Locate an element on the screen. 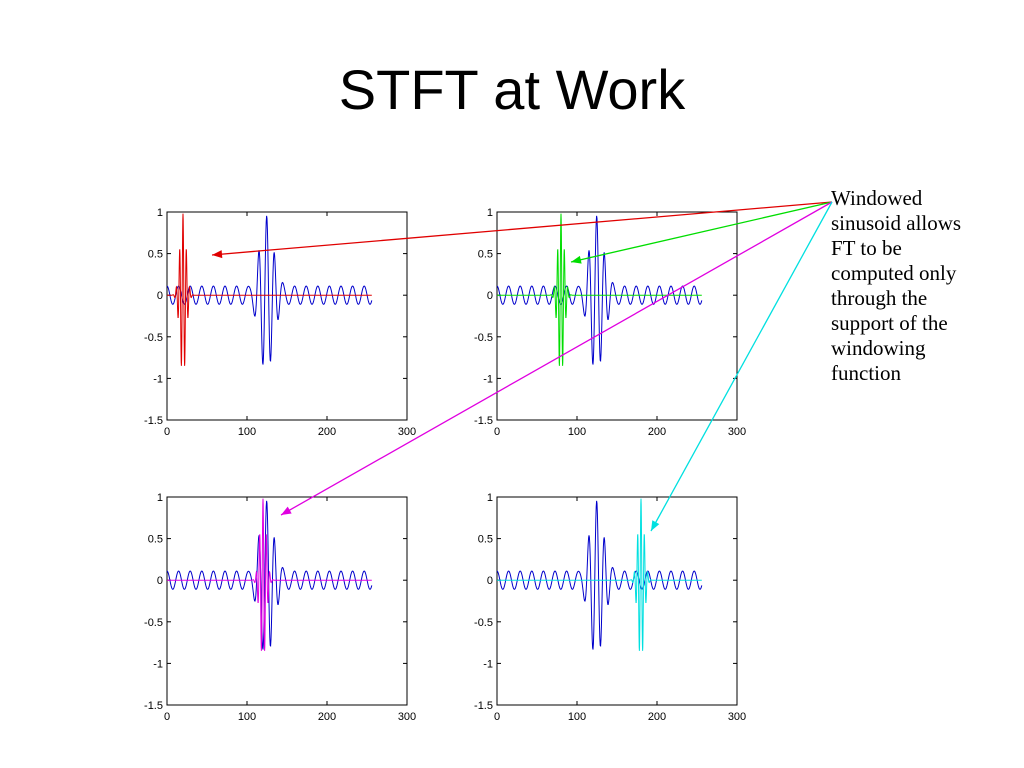 The width and height of the screenshot is (1024, 768). subplot-3: 10.50-0.5-1-1.50 100 200 300 is located at coordinates (280, 607).